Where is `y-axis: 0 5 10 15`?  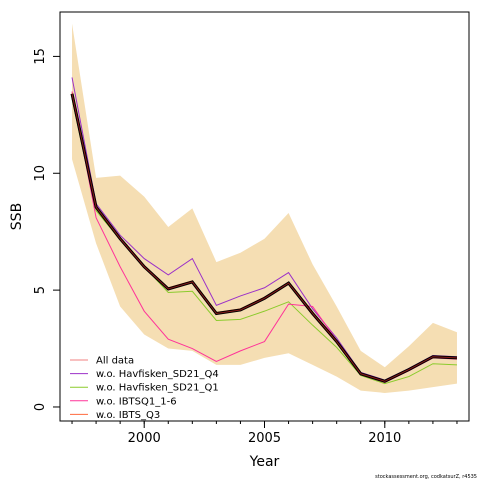 y-axis: 0 5 10 15 is located at coordinates (47, 229).